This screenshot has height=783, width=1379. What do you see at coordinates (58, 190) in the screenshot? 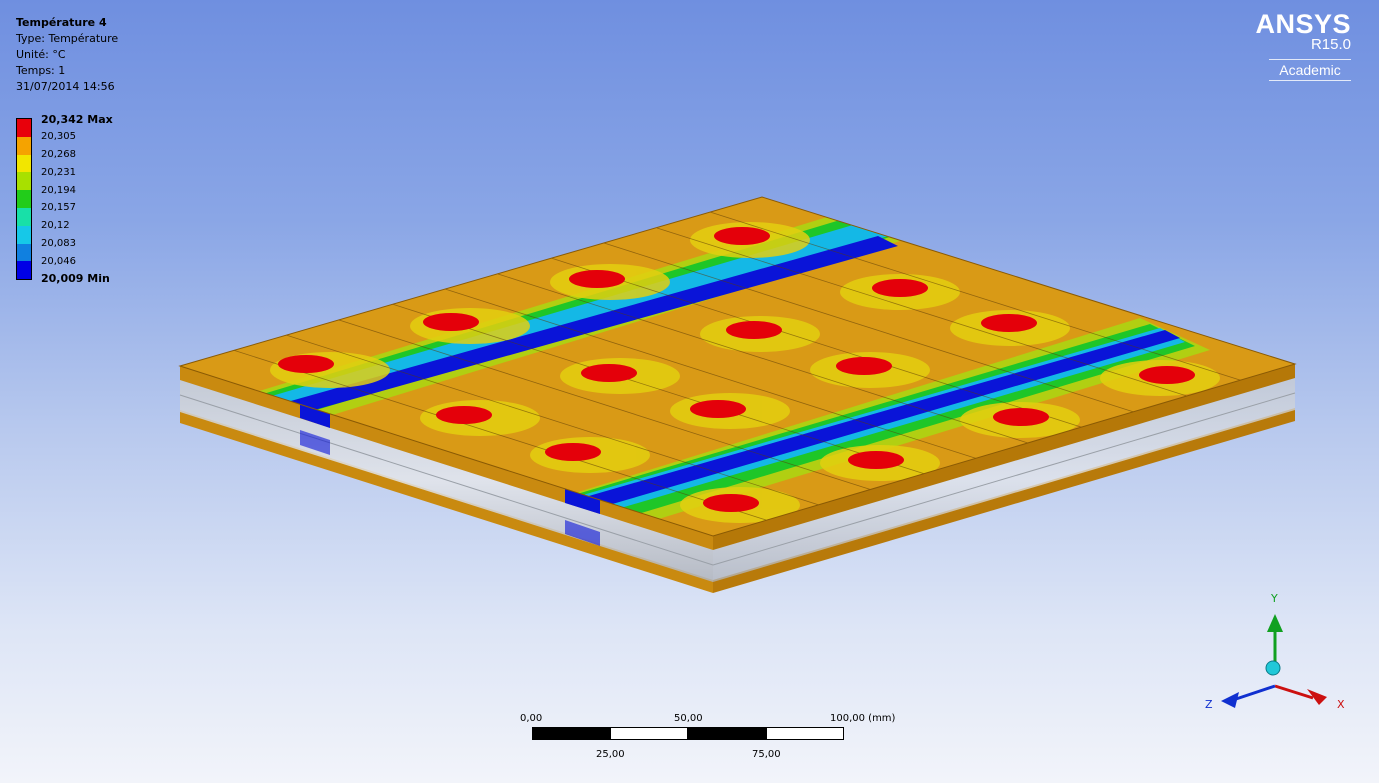
I see `legend-tick: 20,194` at bounding box center [58, 190].